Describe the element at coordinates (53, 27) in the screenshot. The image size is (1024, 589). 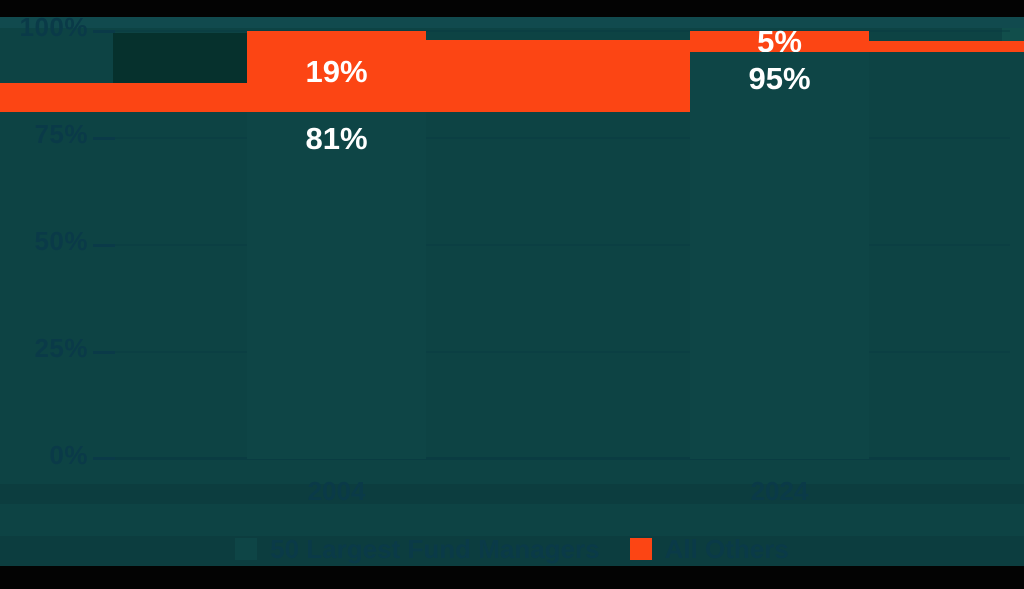
I see `y-axis-label-100: 100%` at that location.